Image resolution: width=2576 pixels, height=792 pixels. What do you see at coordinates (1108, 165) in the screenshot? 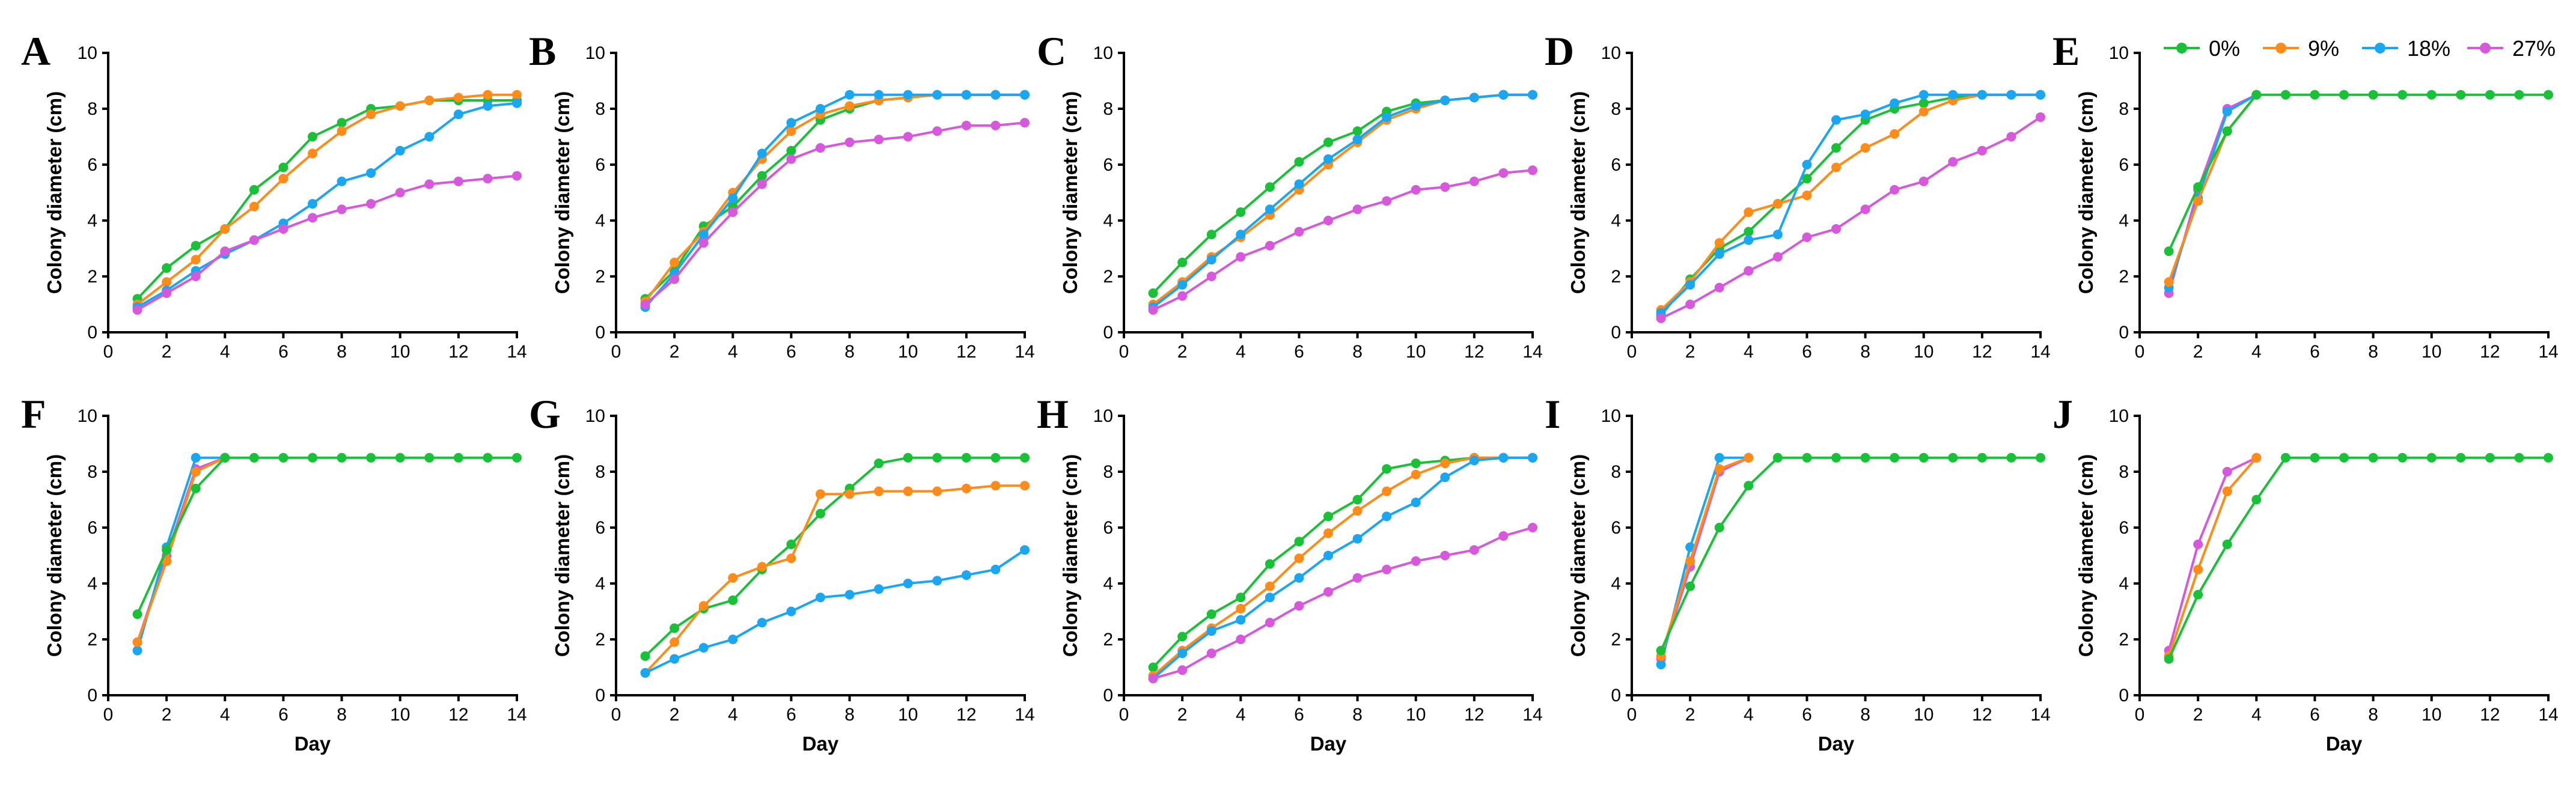
I see `y-tick-label: 6` at bounding box center [1108, 165].